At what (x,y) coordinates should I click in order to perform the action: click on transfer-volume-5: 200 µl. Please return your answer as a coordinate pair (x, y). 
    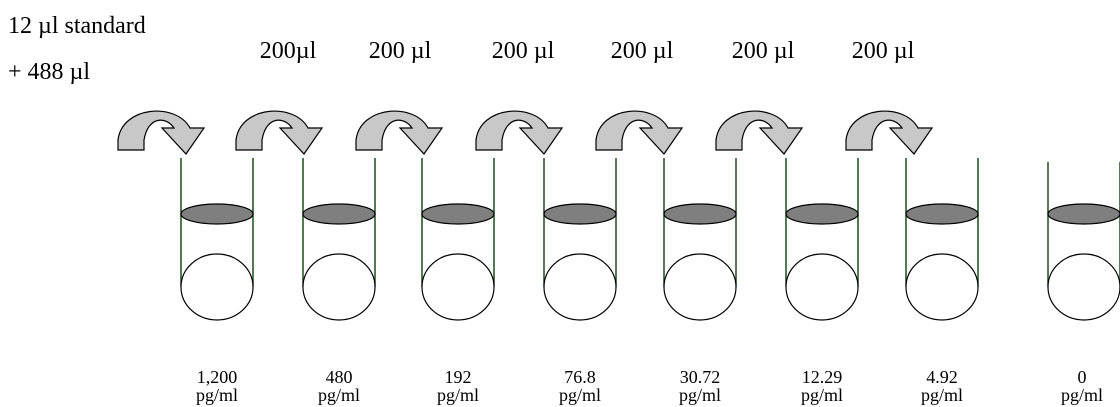
    Looking at the image, I should click on (763, 51).